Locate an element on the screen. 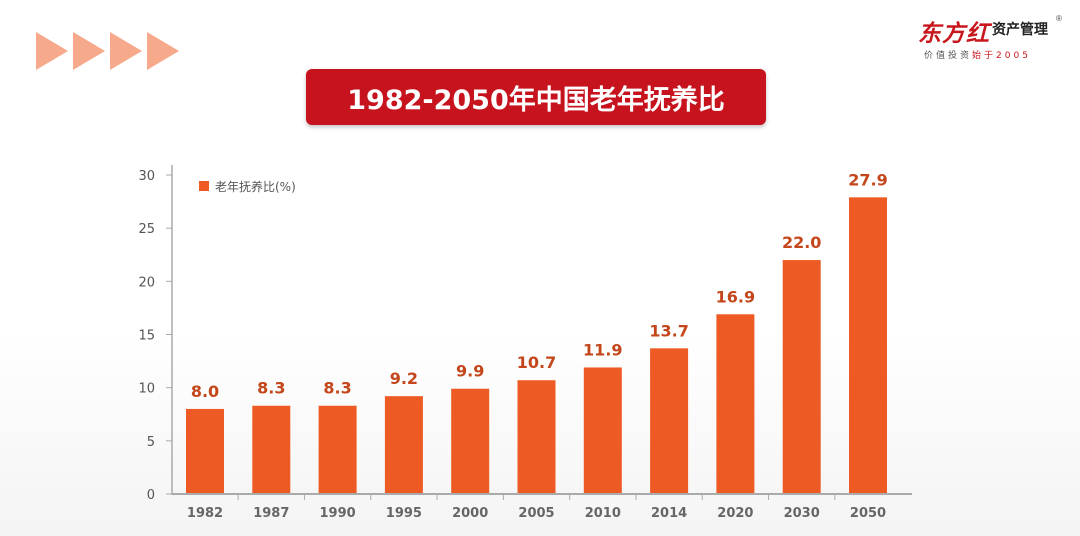  brand-logo: 东方红 资产管理 ® 价值投资始于2005 is located at coordinates (993, 39).